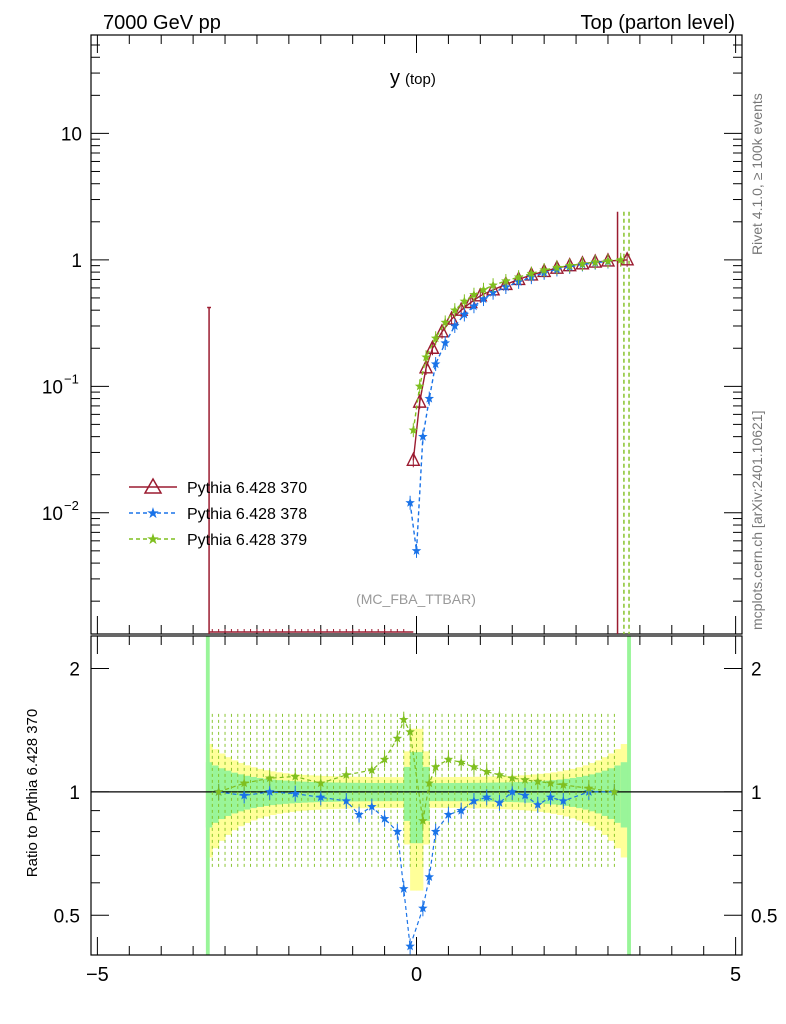 This screenshot has height=1024, width=786. I want to click on legend-entry-378: ★ Pythia 6.428 378, so click(218, 514).